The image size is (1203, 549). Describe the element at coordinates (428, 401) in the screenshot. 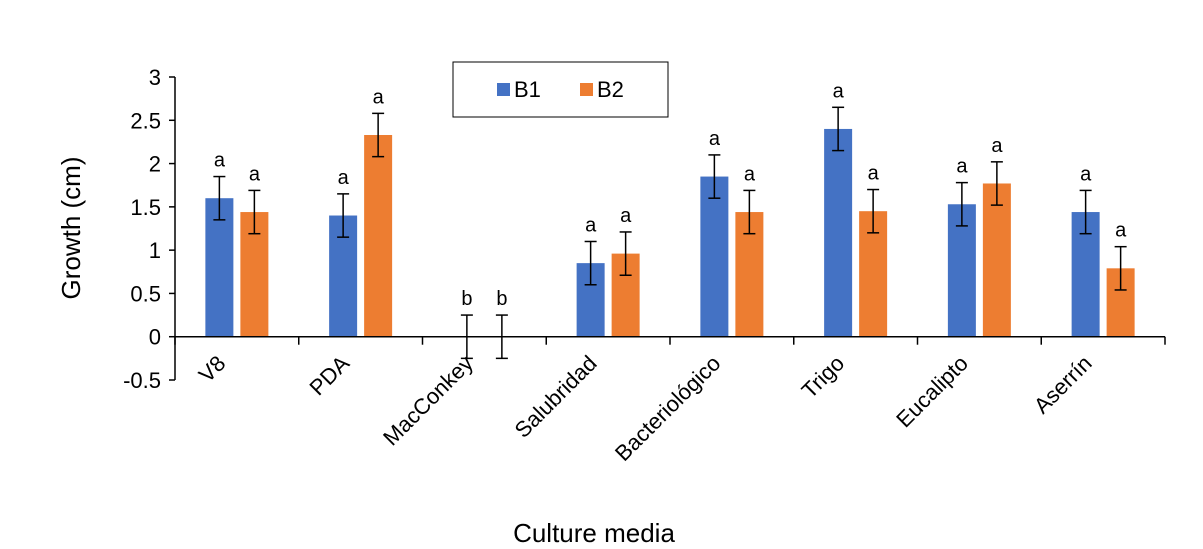

I see `x-tick-label: MacConkey` at that location.